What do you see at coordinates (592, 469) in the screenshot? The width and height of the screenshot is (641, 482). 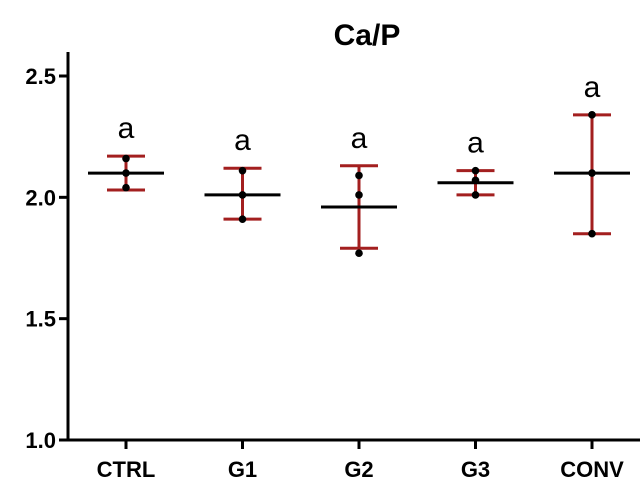 I see `x-tick-label: CONV` at bounding box center [592, 469].